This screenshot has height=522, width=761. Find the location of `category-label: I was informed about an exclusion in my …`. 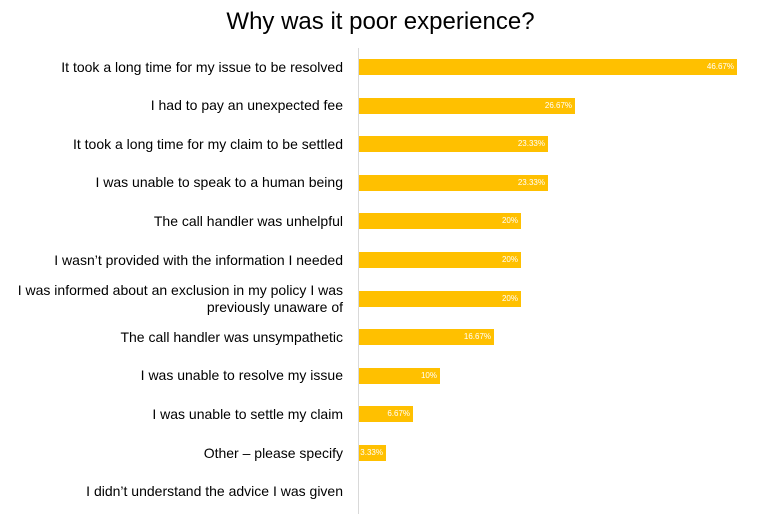

category-label: I was informed about an exclusion in my … is located at coordinates (180, 298).